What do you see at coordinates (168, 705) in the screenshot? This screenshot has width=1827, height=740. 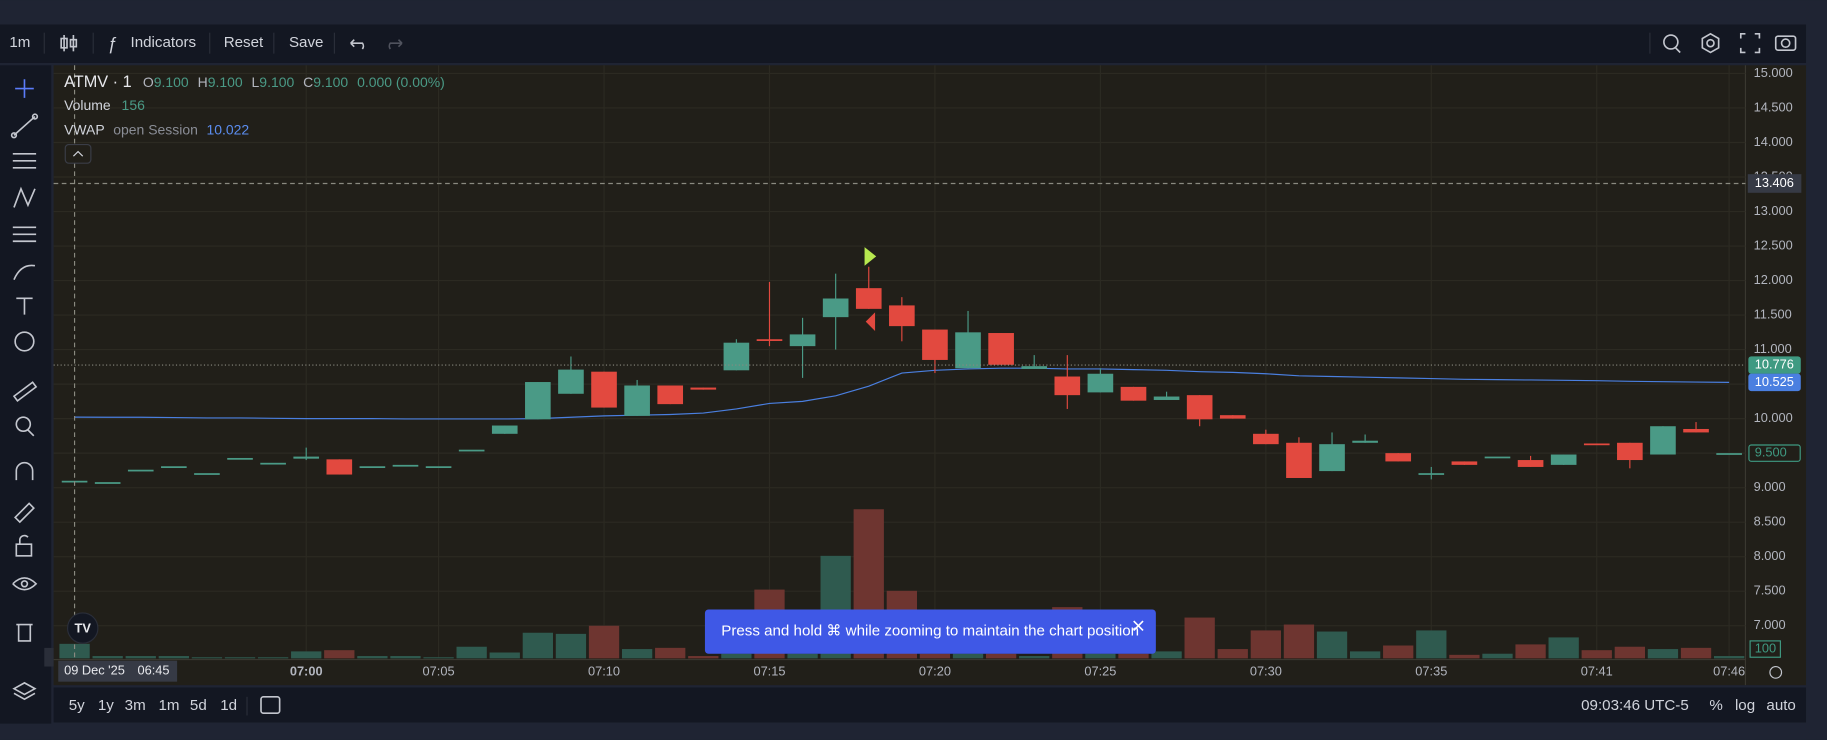 I see `range-button: 1m` at bounding box center [168, 705].